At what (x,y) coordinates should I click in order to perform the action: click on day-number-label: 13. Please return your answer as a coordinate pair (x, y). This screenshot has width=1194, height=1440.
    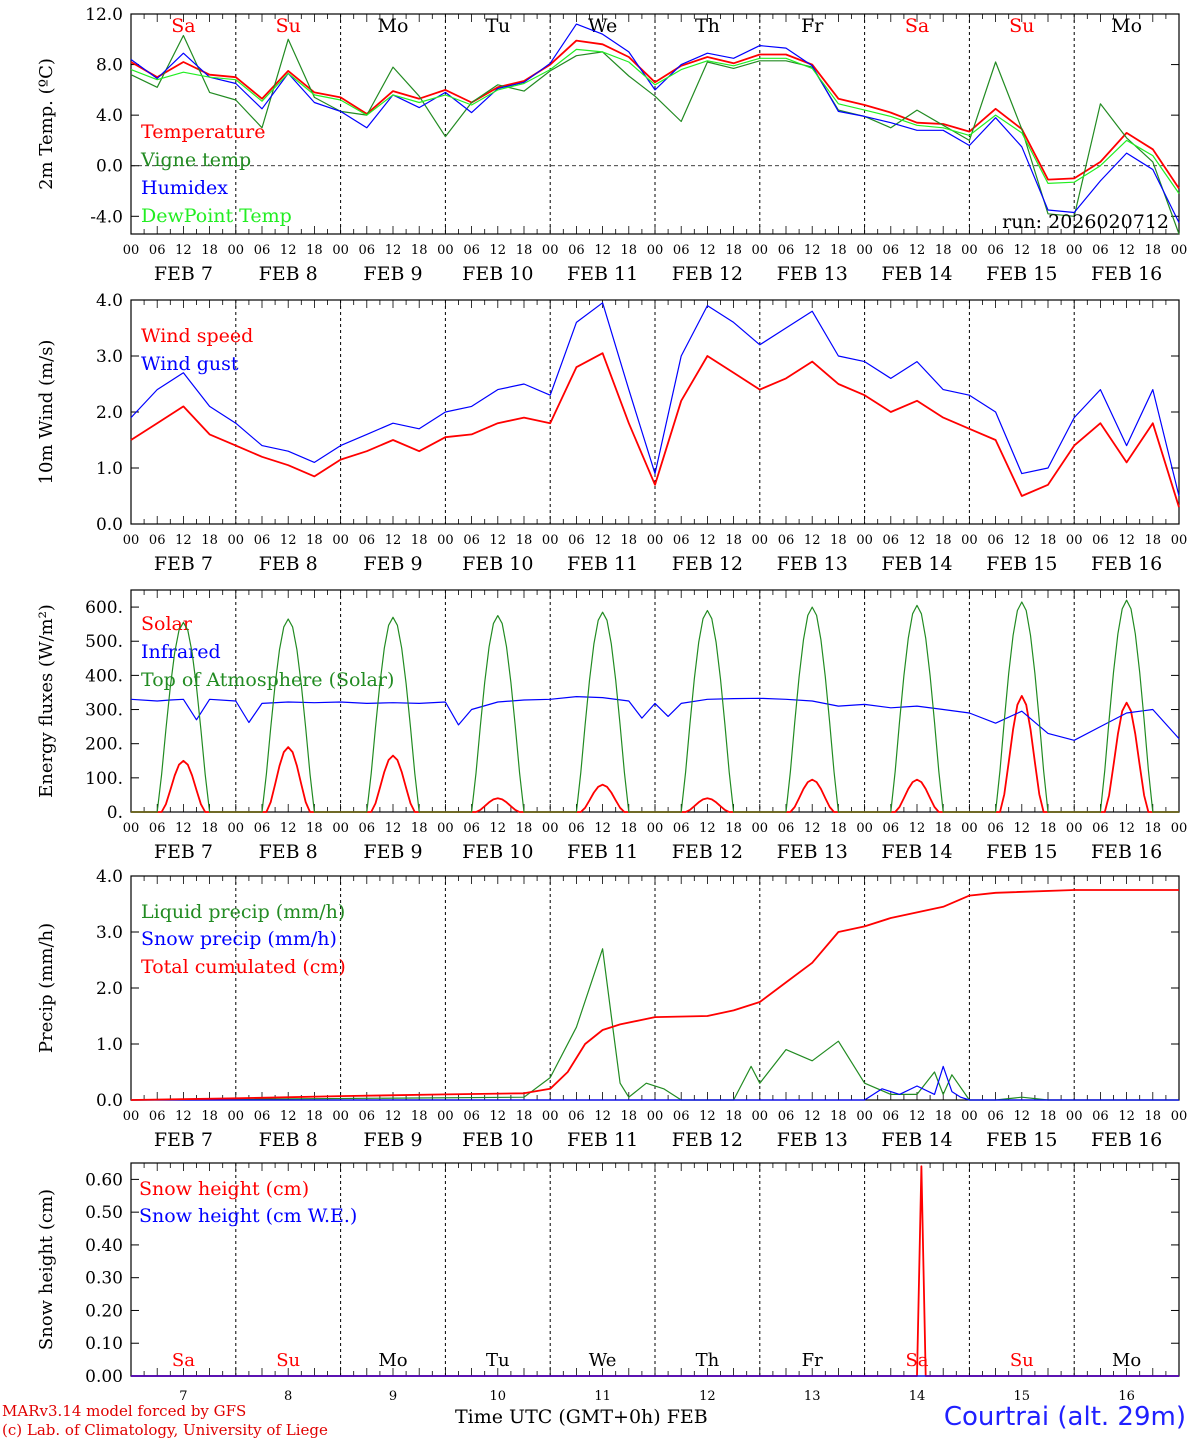
    Looking at the image, I should click on (812, 1396).